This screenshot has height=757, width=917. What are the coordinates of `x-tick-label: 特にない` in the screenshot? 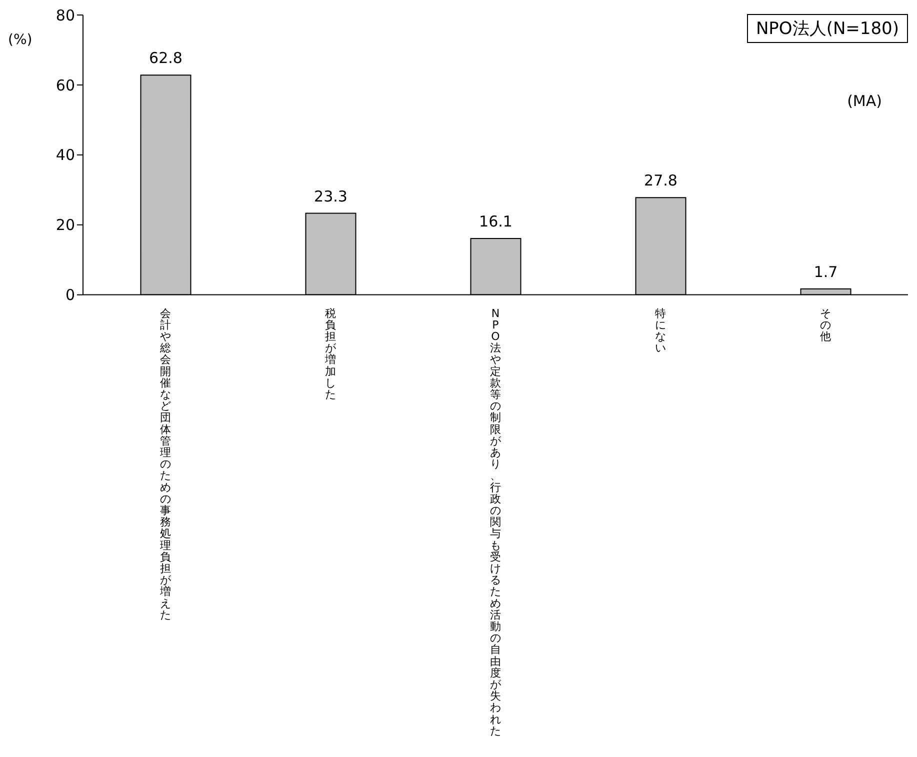 It's located at (660, 330).